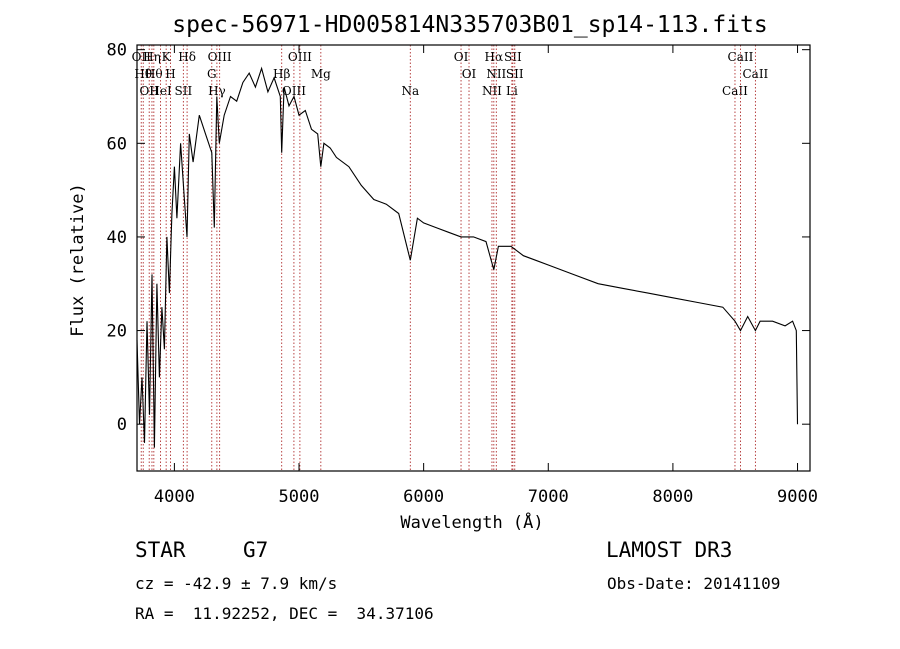 The image size is (900, 649). Describe the element at coordinates (170, 74) in the screenshot. I see `line-marker-label: H` at that location.